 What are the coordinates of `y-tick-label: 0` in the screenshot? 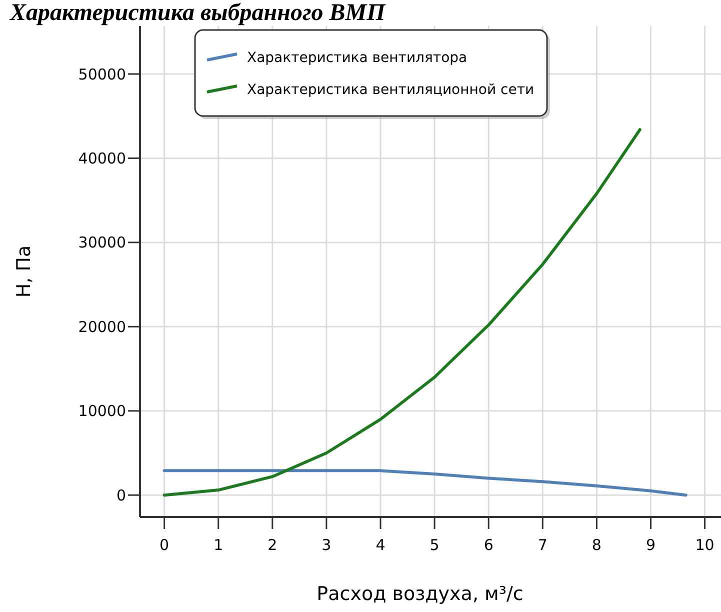 It's located at (121, 495).